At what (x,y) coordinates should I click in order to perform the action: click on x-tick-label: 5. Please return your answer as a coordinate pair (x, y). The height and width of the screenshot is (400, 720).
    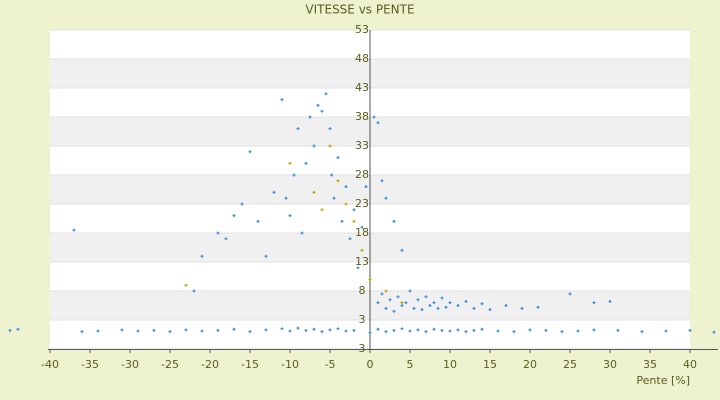
    Looking at the image, I should click on (410, 364).